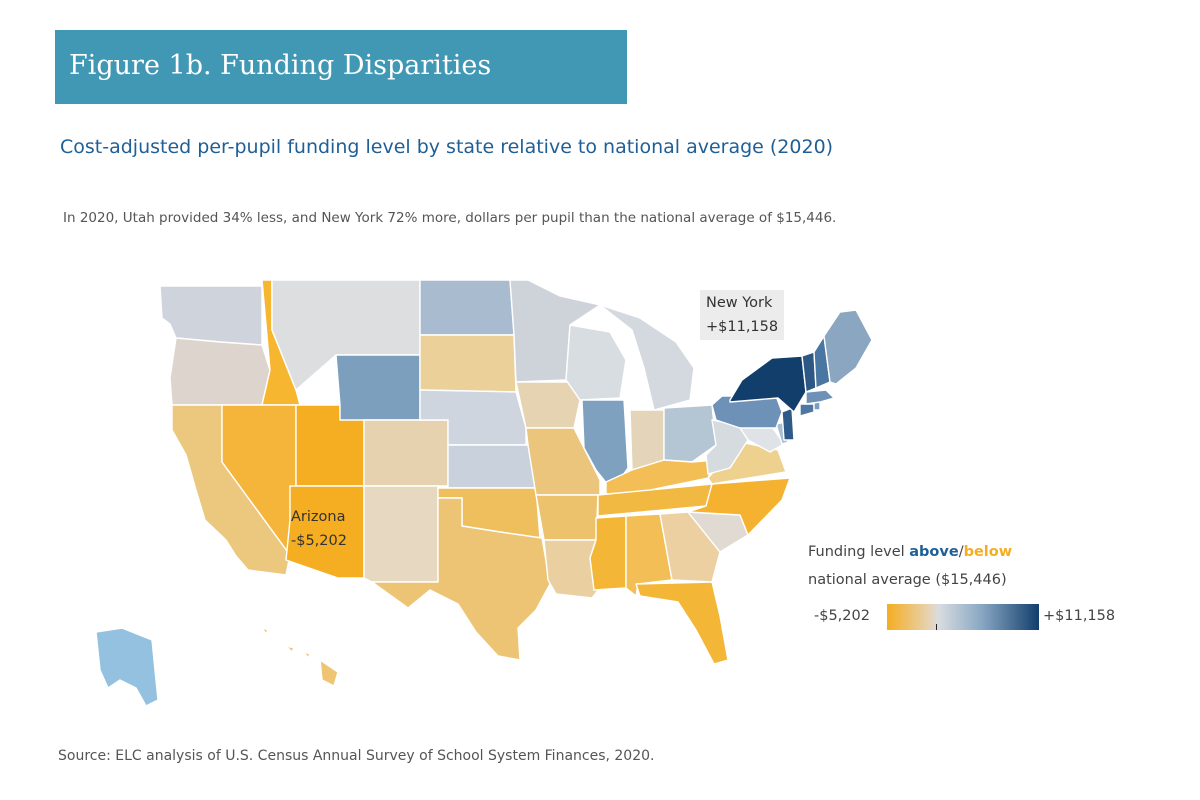 The height and width of the screenshot is (800, 1200). What do you see at coordinates (742, 315) in the screenshot?
I see `new-york-callout: New York +$11,158` at bounding box center [742, 315].